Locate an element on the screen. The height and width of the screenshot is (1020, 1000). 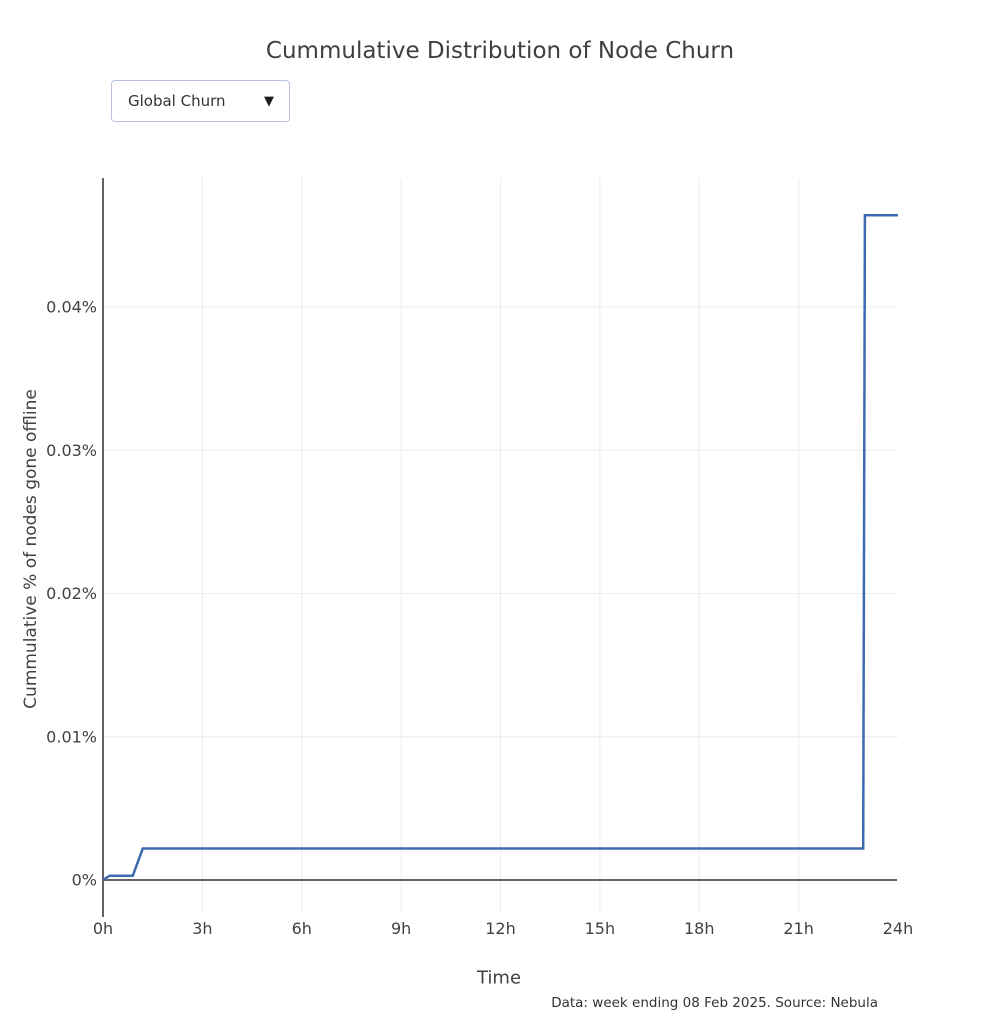
x-tick-label: 9h is located at coordinates (401, 928).